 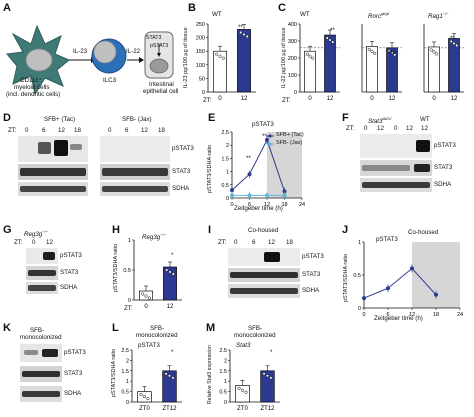 What do you see at coordinates (359, 243) in the screenshot?
I see `J-ytick-label: 1` at bounding box center [359, 243].